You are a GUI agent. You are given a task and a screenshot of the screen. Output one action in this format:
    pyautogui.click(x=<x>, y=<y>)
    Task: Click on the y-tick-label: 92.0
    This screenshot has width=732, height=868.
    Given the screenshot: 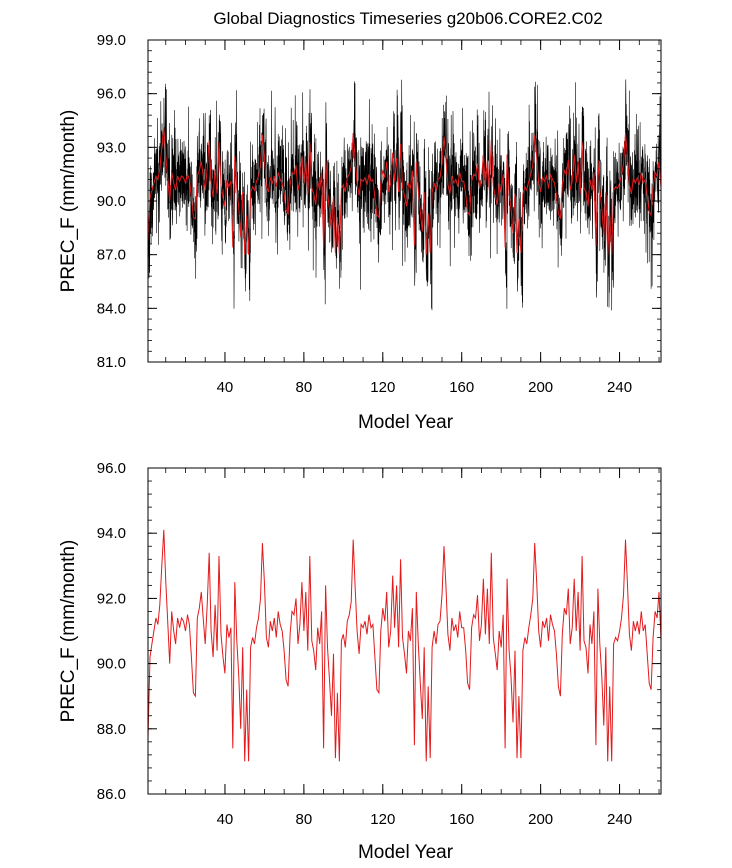 What is the action you would take?
    pyautogui.click(x=111, y=598)
    